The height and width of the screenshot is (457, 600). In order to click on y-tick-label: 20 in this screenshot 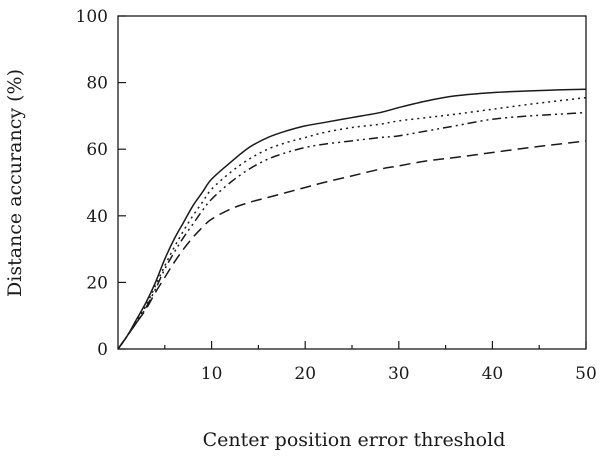, I will do `click(97, 283)`.